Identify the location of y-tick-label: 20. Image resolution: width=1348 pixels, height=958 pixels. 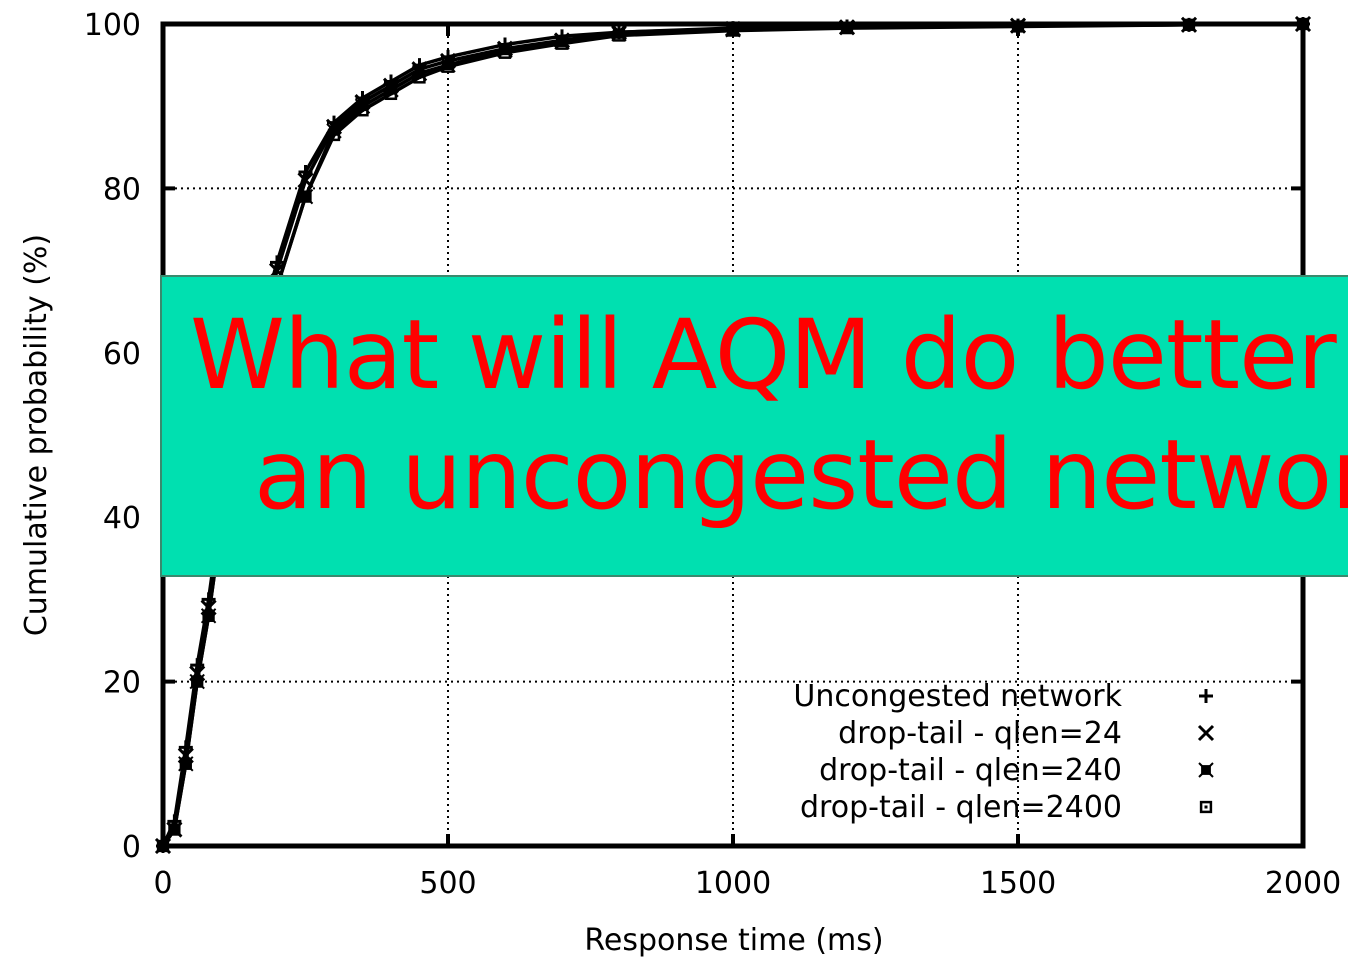
(122, 683).